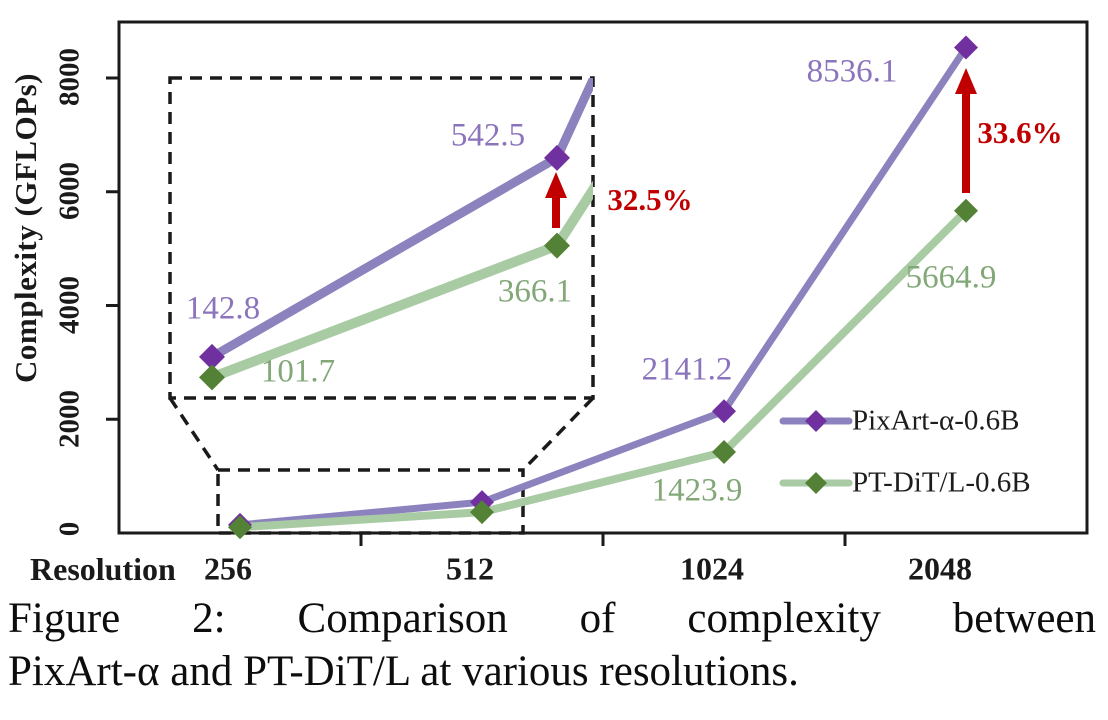 Image resolution: width=1108 pixels, height=720 pixels. What do you see at coordinates (69, 191) in the screenshot?
I see `y-tick-label-6000: 6000` at bounding box center [69, 191].